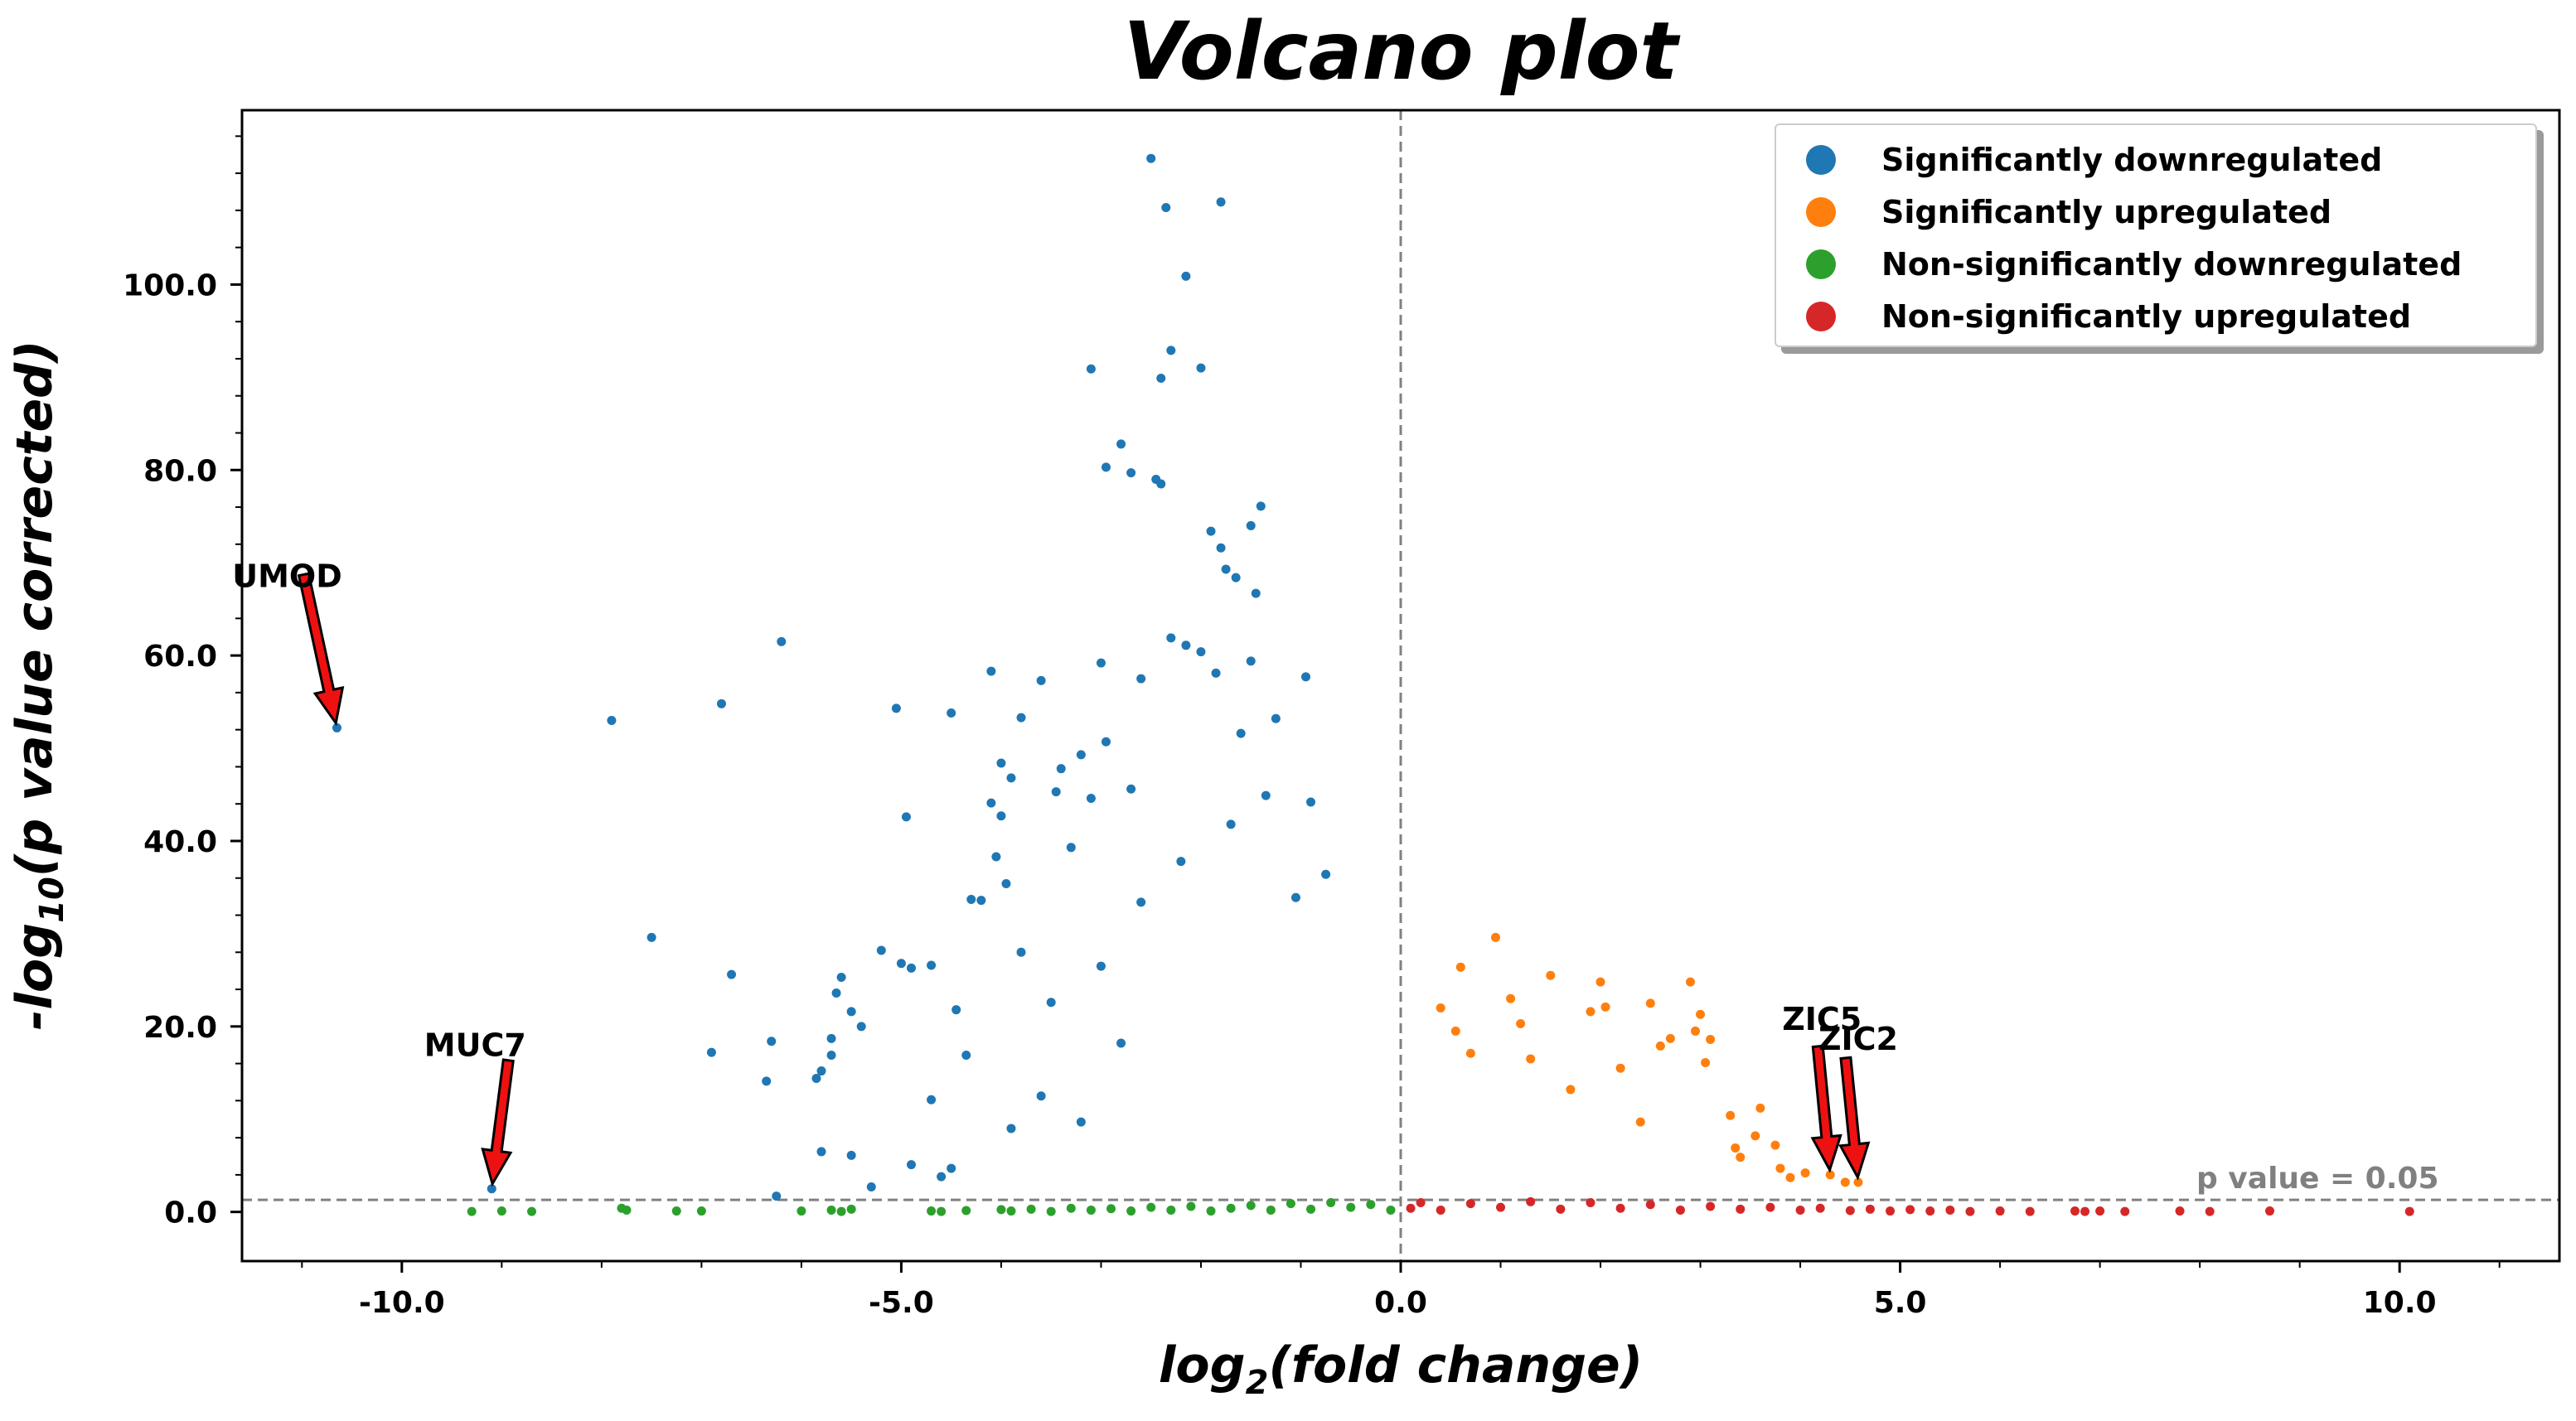 This screenshot has height=1421, width=2576. What do you see at coordinates (2131, 160) in the screenshot?
I see `legend-label: Significantly downregulated` at bounding box center [2131, 160].